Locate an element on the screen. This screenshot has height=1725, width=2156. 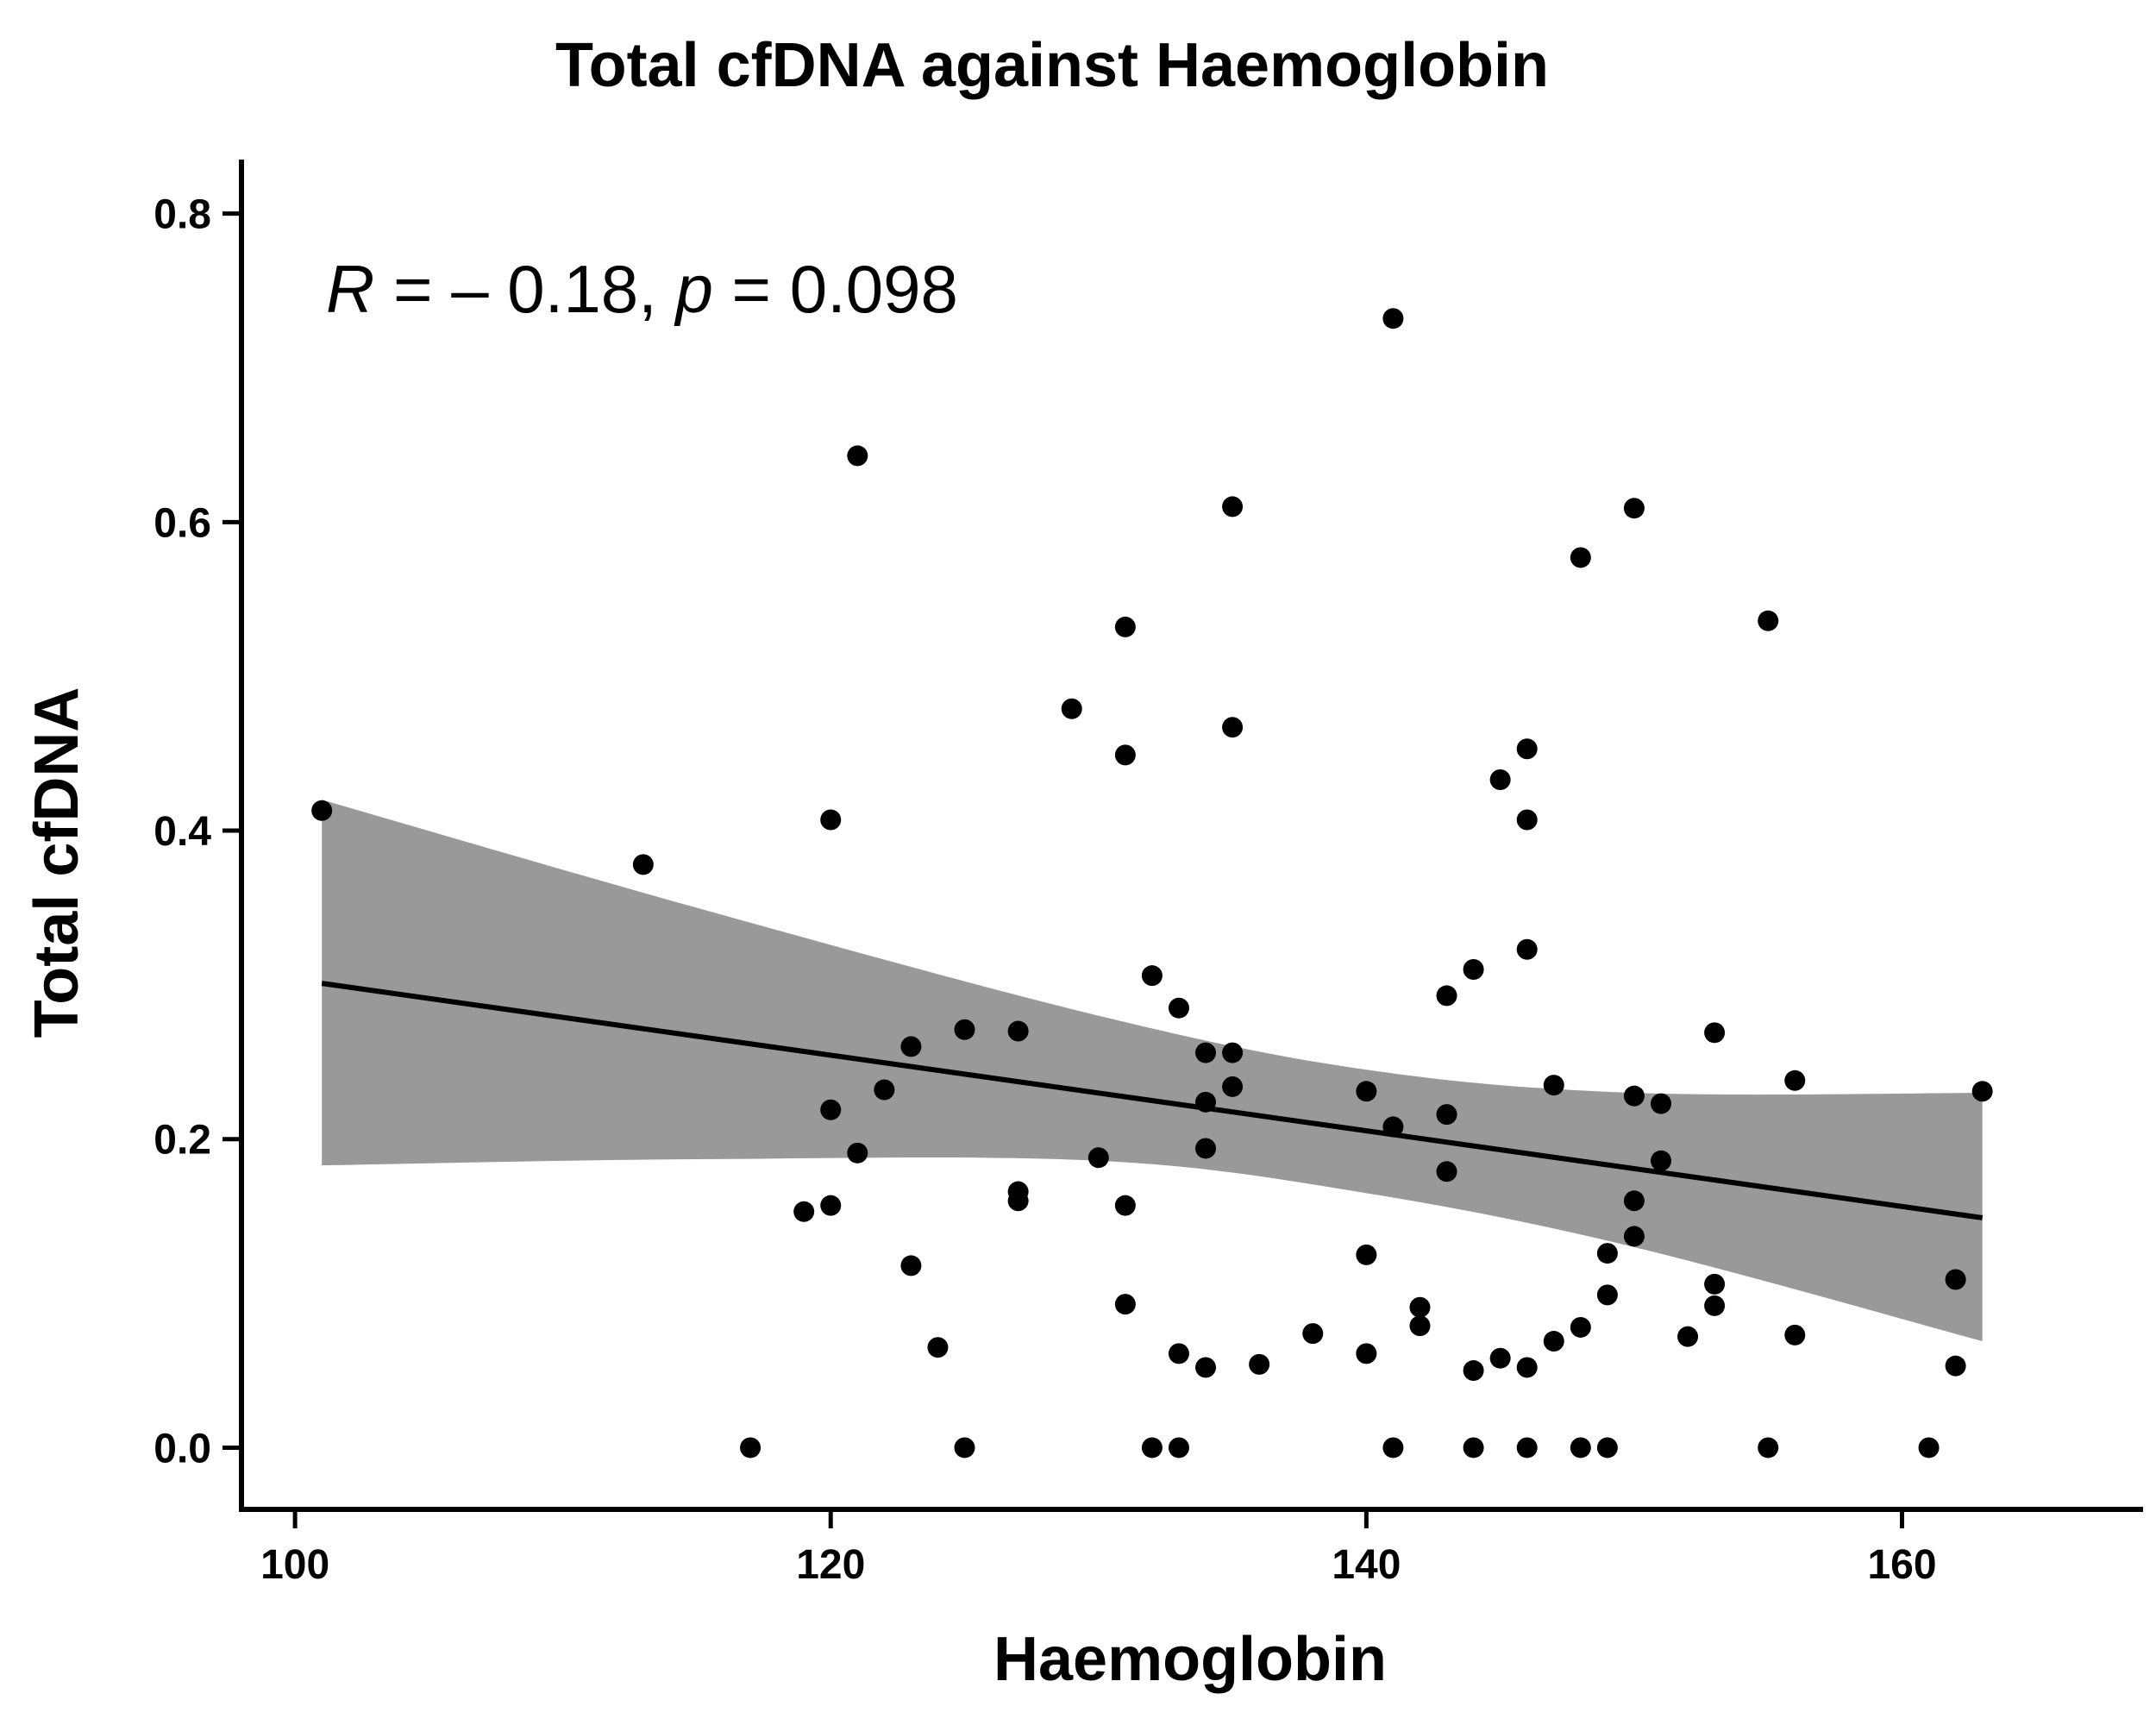
x-axis-title: Haemoglobin is located at coordinates (1190, 1659).